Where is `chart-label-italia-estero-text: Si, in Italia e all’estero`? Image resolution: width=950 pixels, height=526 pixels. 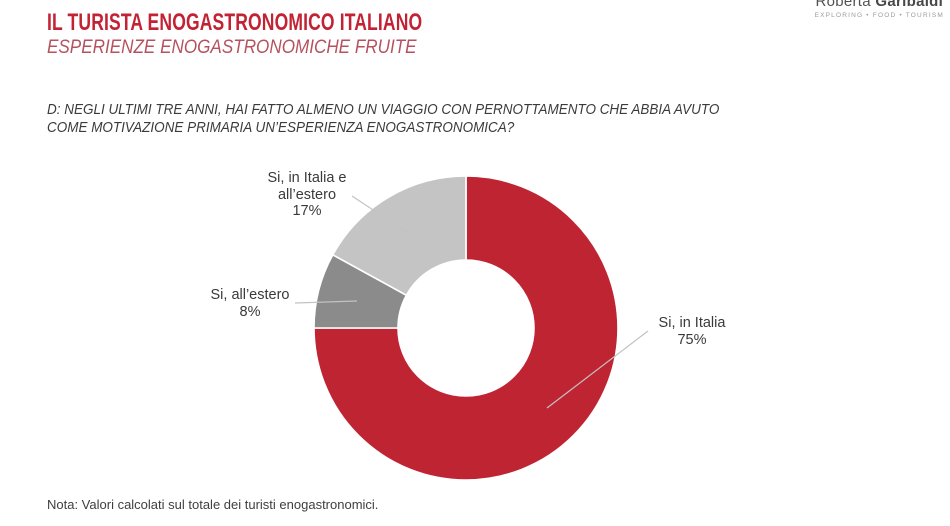 chart-label-italia-estero-text: Si, in Italia e all’estero is located at coordinates (307, 186).